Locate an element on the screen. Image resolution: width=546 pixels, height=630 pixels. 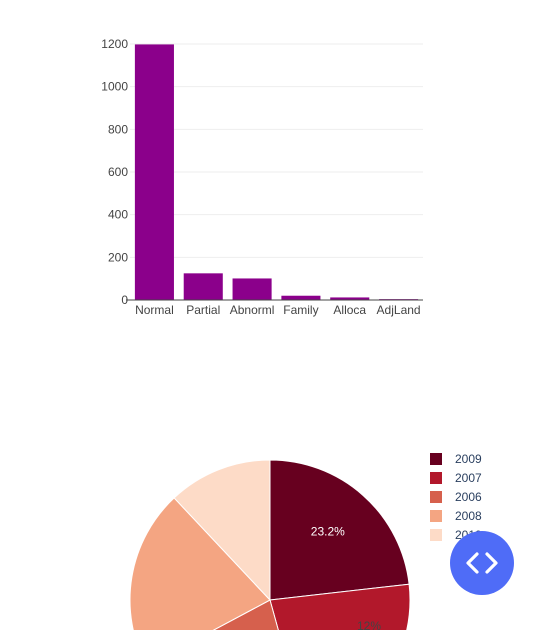
legend-label: 2006 is located at coordinates (468, 497).